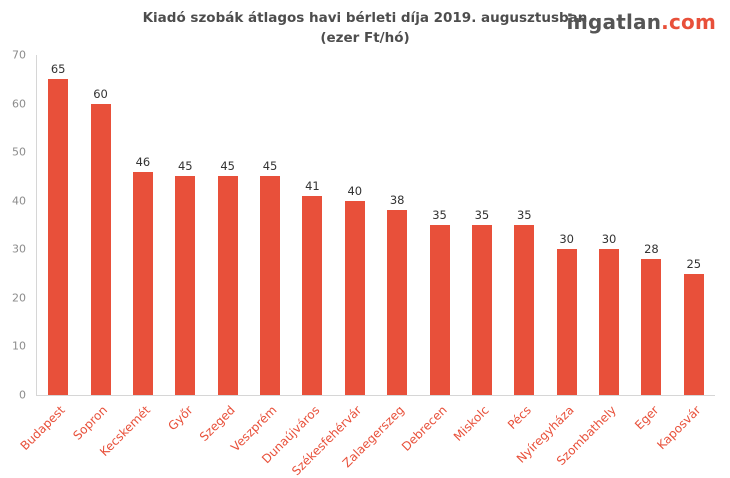  Describe the element at coordinates (19, 201) in the screenshot. I see `y-tick-label: 40` at that location.